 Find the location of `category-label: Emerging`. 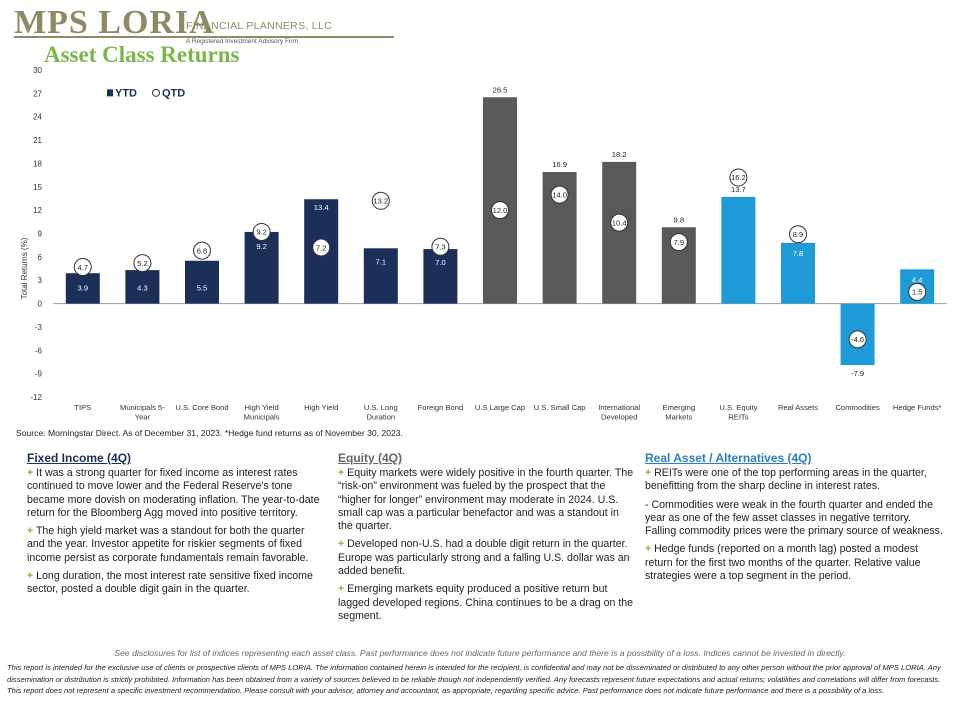

category-label: Emerging is located at coordinates (679, 407).